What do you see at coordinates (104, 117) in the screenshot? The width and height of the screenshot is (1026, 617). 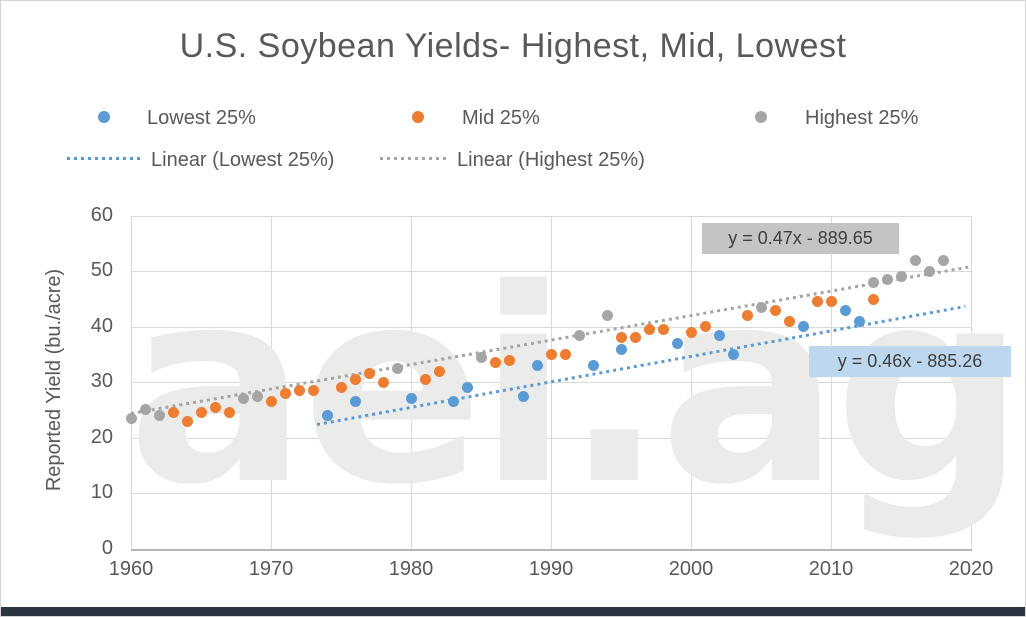 I see `legend-marker-lowest-25-` at bounding box center [104, 117].